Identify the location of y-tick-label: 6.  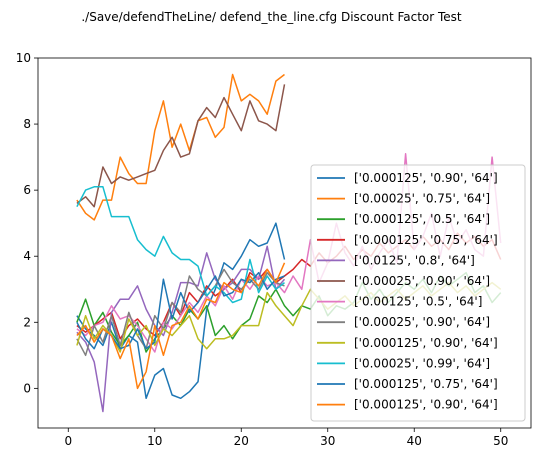
(27, 190).